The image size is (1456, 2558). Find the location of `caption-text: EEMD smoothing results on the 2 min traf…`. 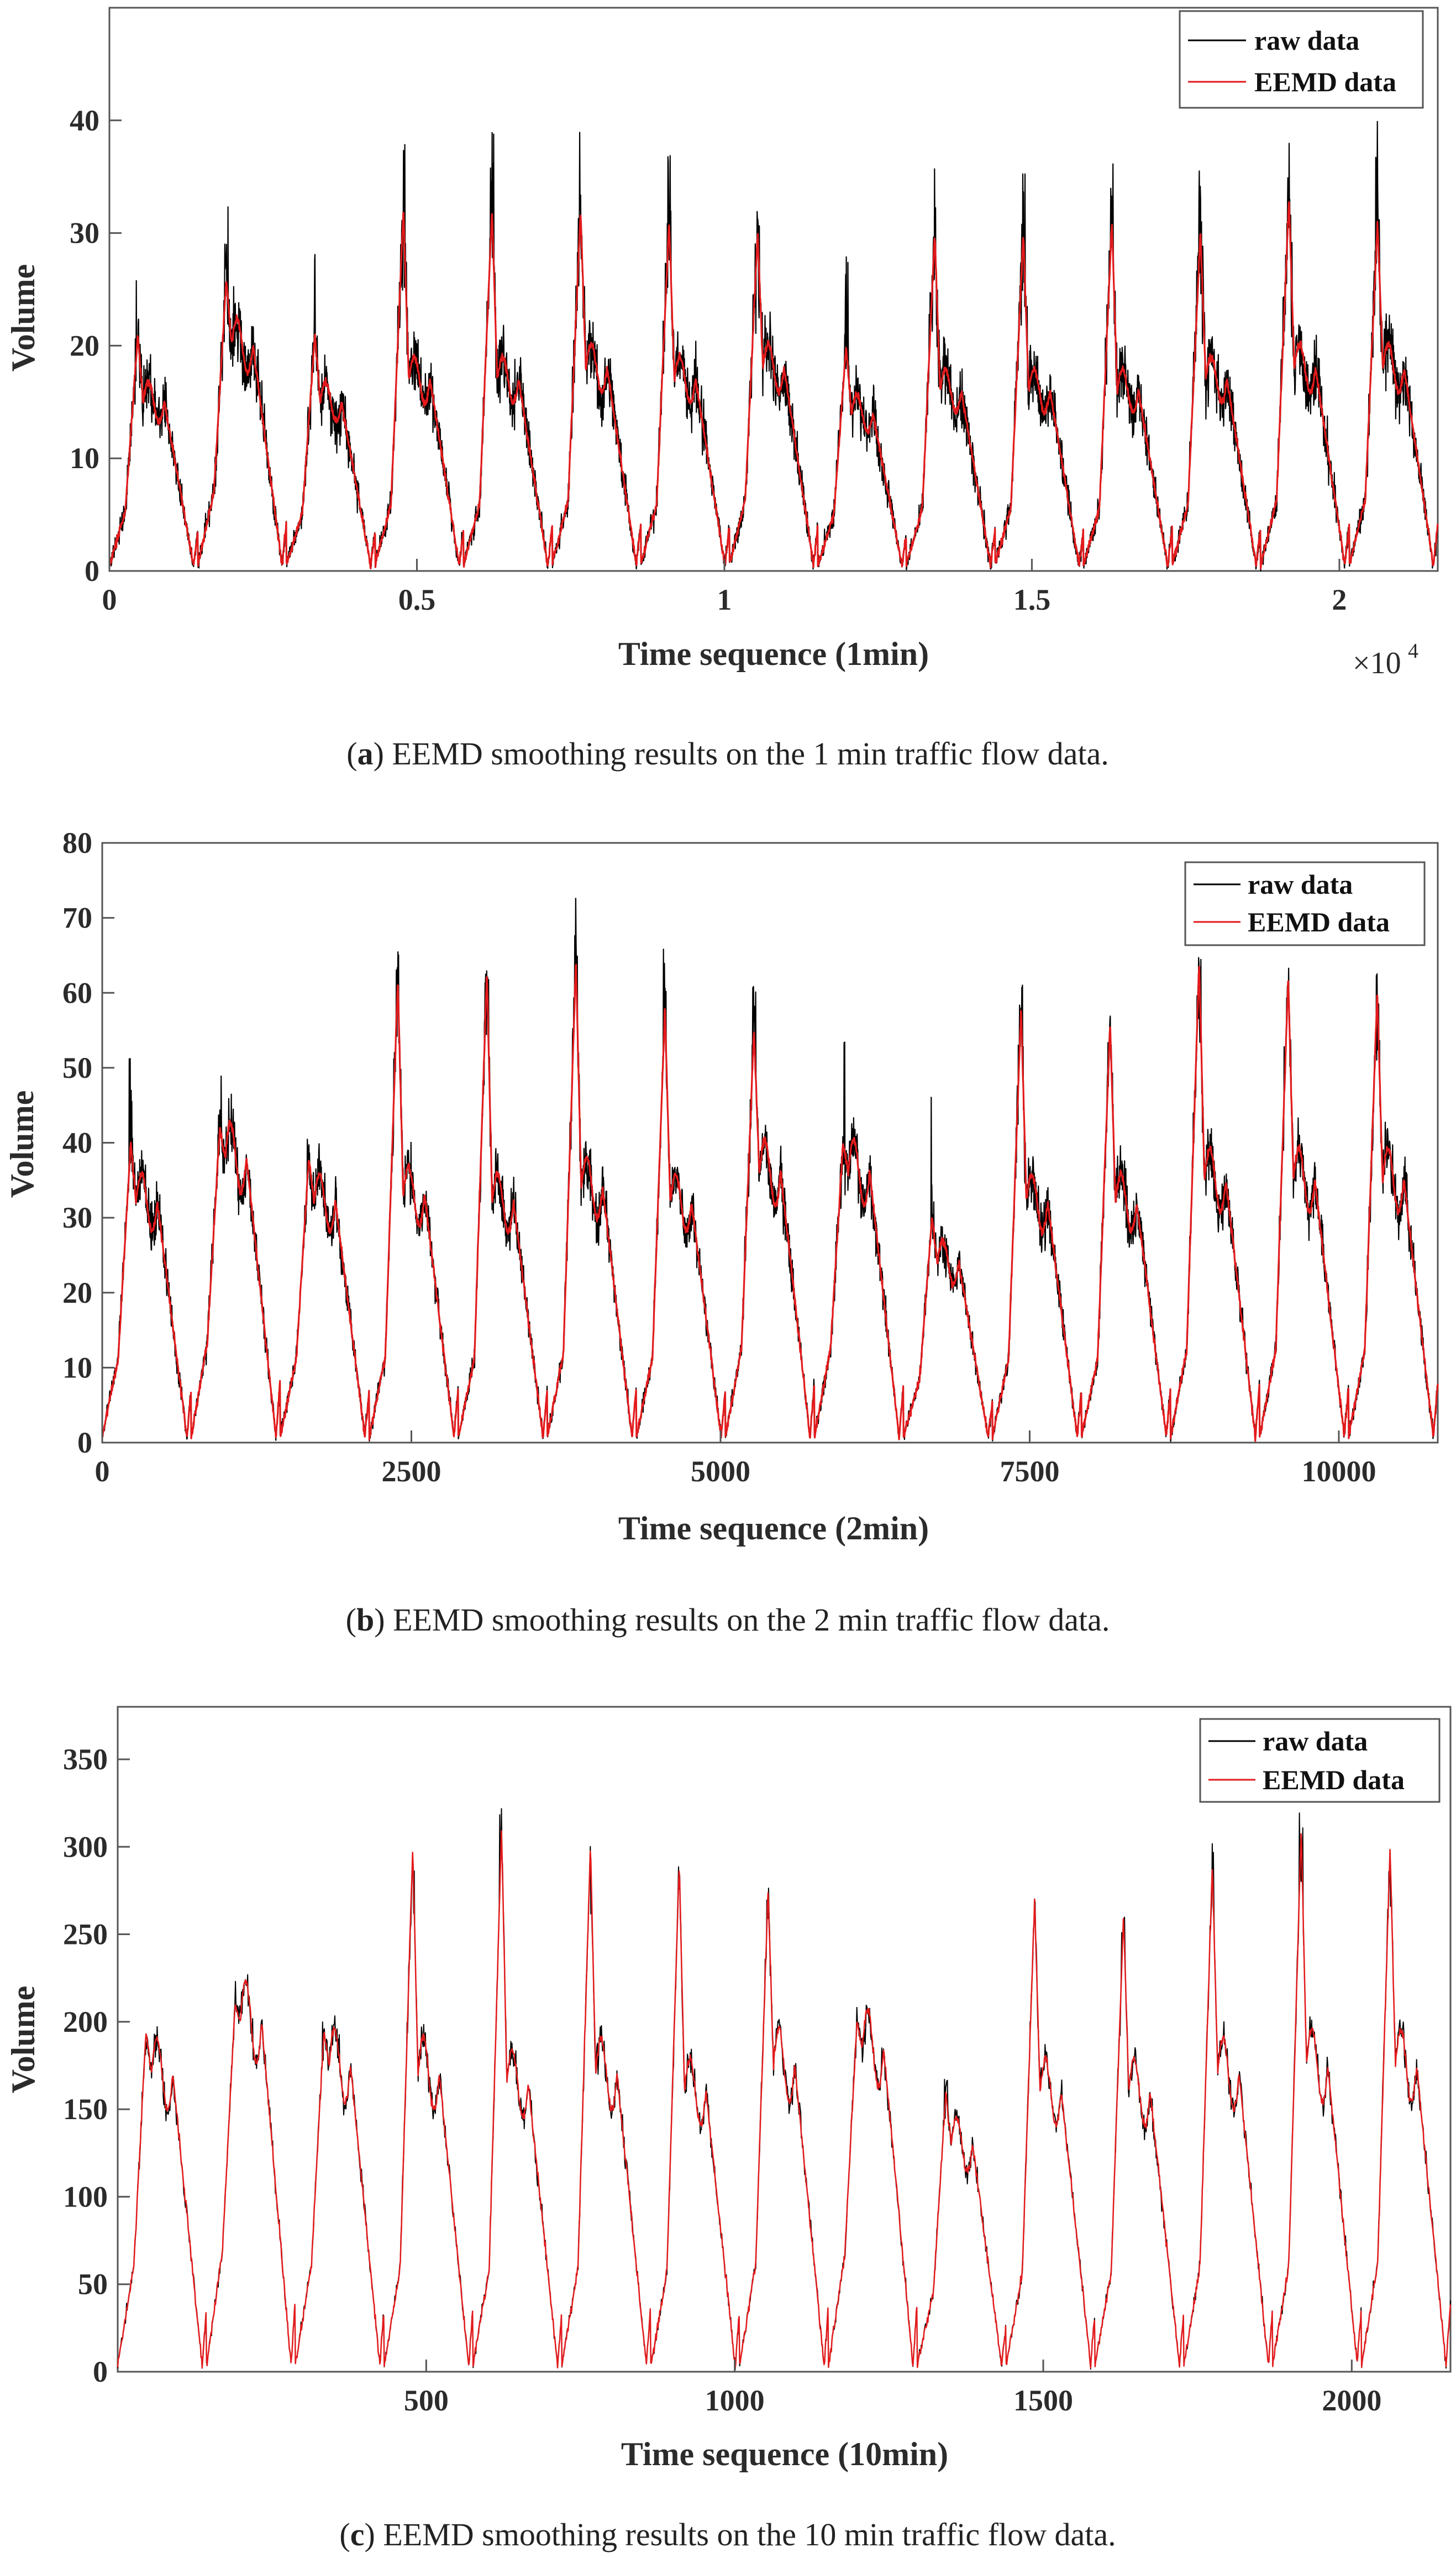

caption-text: EEMD smoothing results on the 2 min traf… is located at coordinates (752, 1620).